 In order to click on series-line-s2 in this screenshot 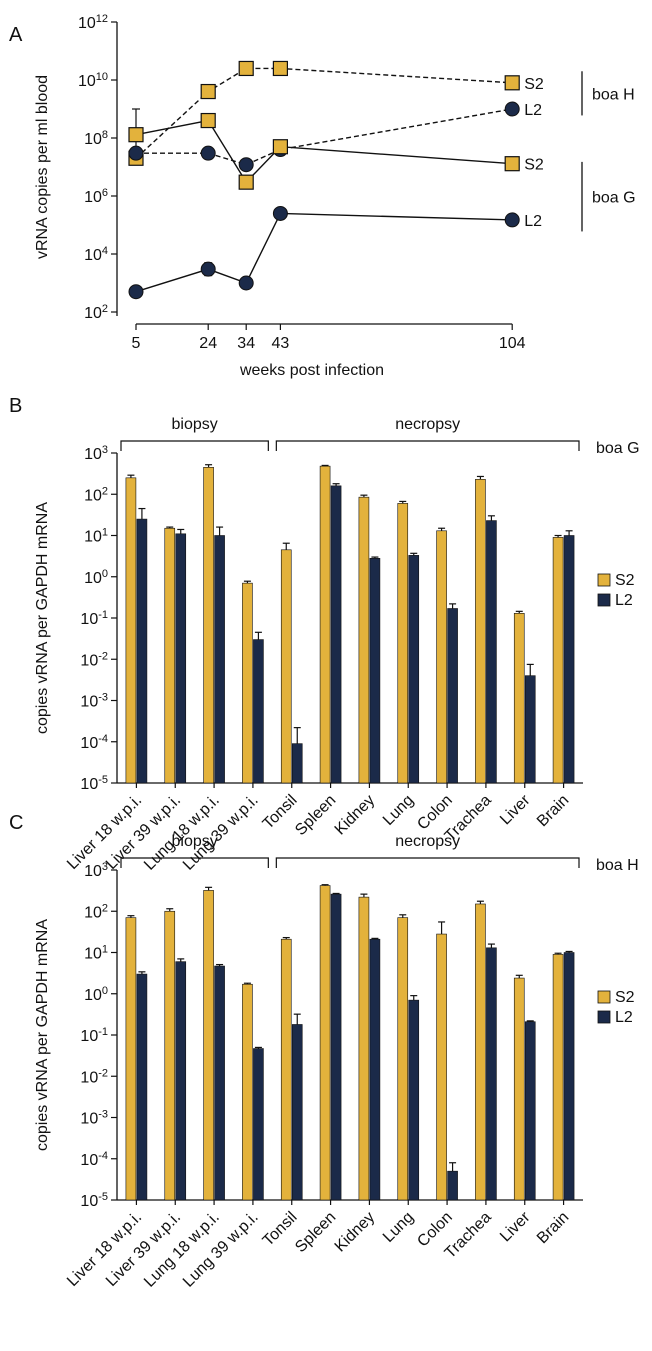, I will do `click(324, 113)`.